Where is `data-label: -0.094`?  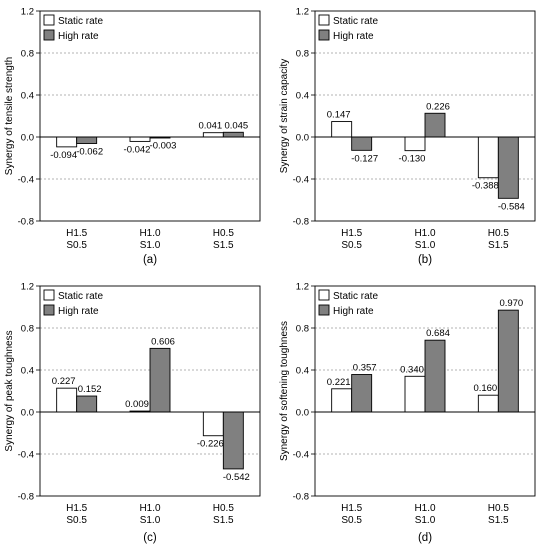
data-label: -0.094 is located at coordinates (63, 155).